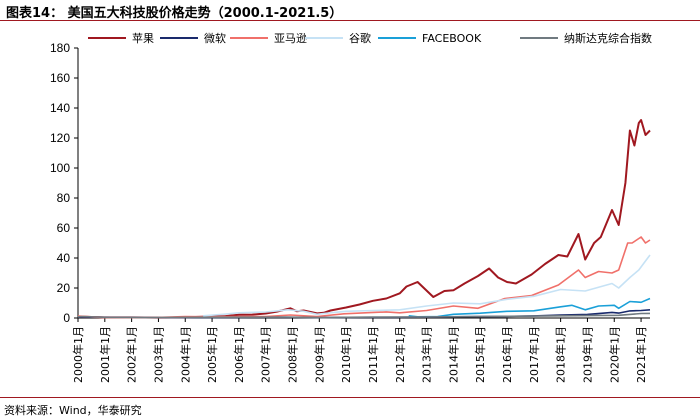 This screenshot has height=420, width=700. I want to click on x-tick-label: 2001年1月, so click(105, 354).